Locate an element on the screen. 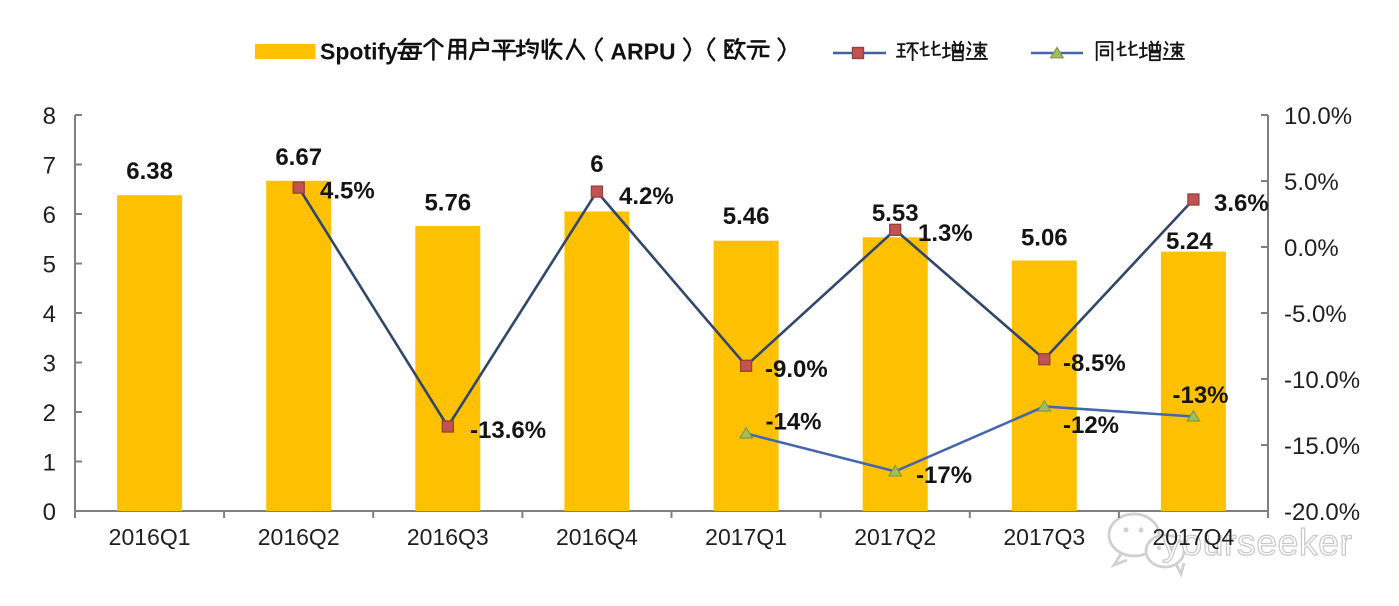 Image resolution: width=1399 pixels, height=606 pixels. svg-text: yourseeker is located at coordinates (1257, 542).